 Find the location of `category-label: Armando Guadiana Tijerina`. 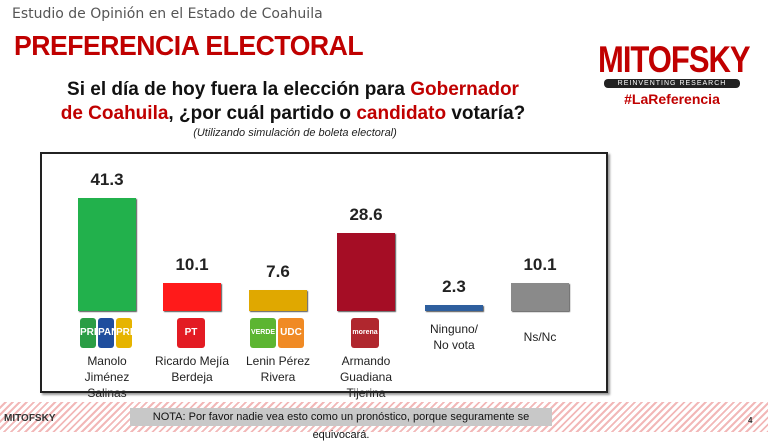

category-label: Armando Guadiana Tijerina is located at coordinates (366, 377).